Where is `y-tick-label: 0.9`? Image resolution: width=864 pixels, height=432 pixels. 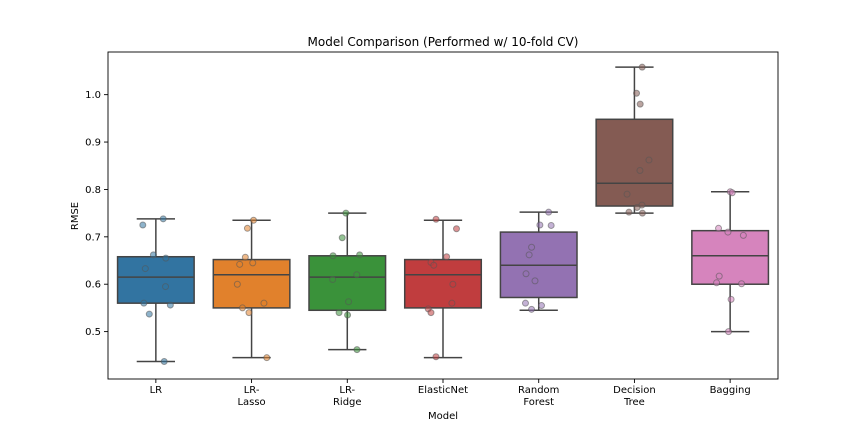 y-tick-label: 0.9 is located at coordinates (93, 143).